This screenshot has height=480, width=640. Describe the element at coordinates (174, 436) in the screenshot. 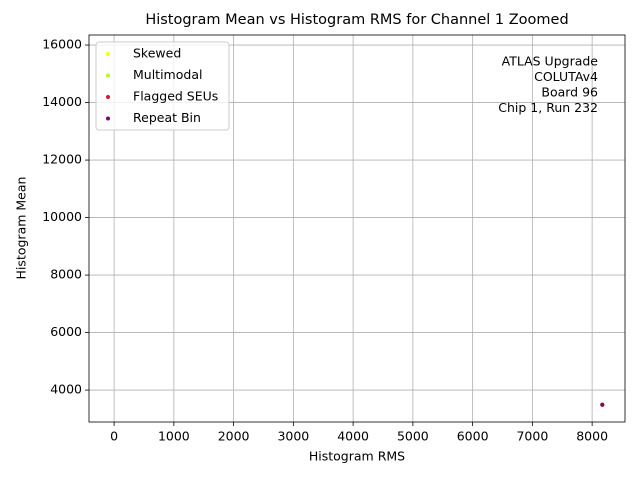

I see `x-tick-label: 1000` at that location.